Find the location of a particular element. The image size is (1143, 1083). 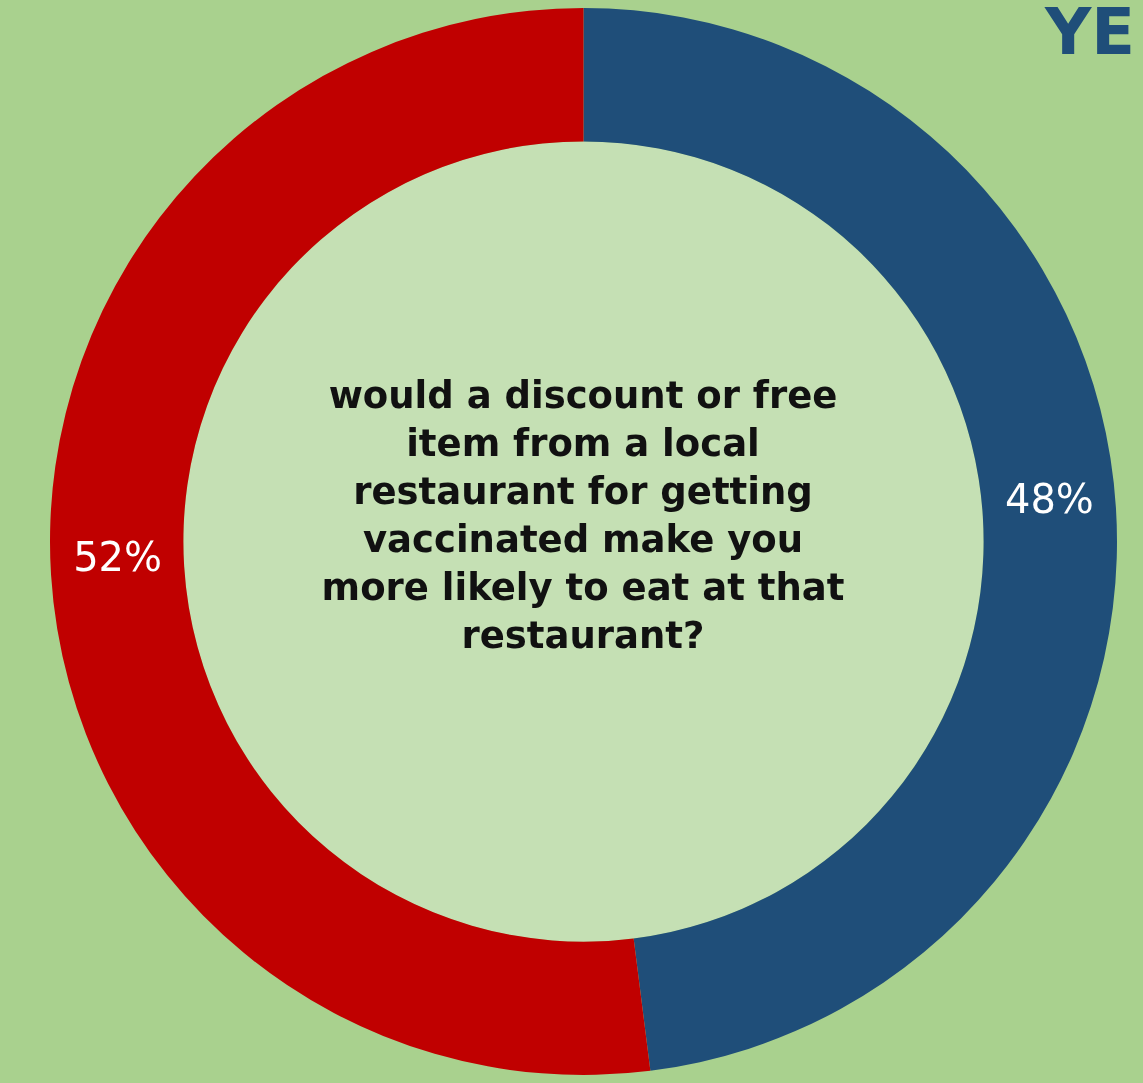

text: would a discount or free item from a local restaurant for getting vaccinated make you more likely to eat at that restaurant? is located at coordinates (583, 516).